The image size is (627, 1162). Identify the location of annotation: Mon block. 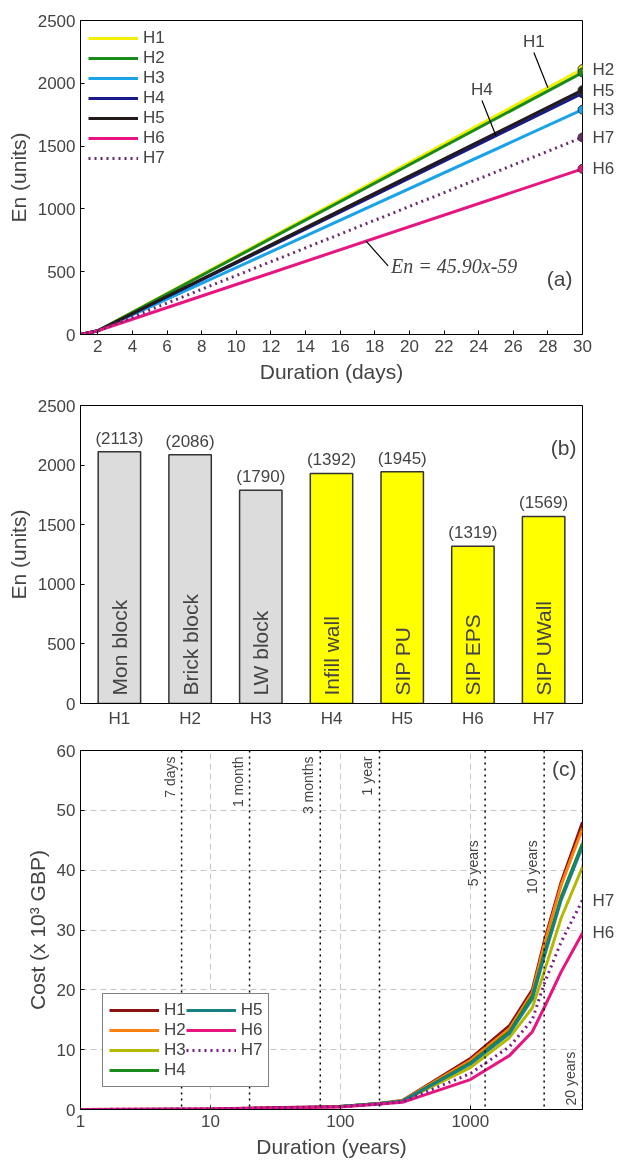
(119, 647).